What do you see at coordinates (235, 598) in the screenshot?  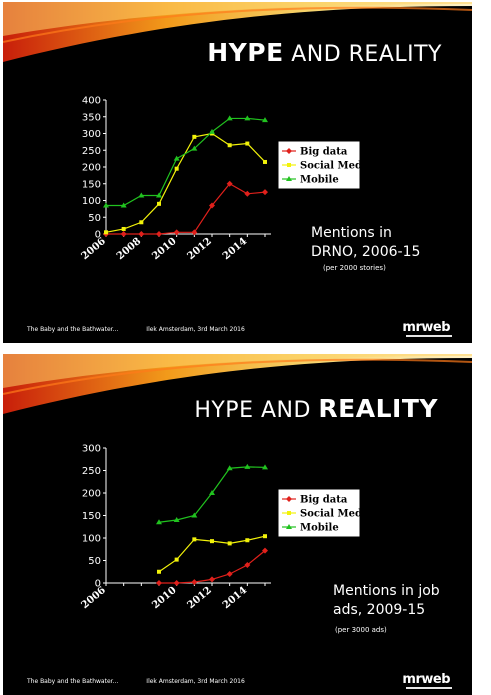 I see `x-tick-label: 2014` at bounding box center [235, 598].